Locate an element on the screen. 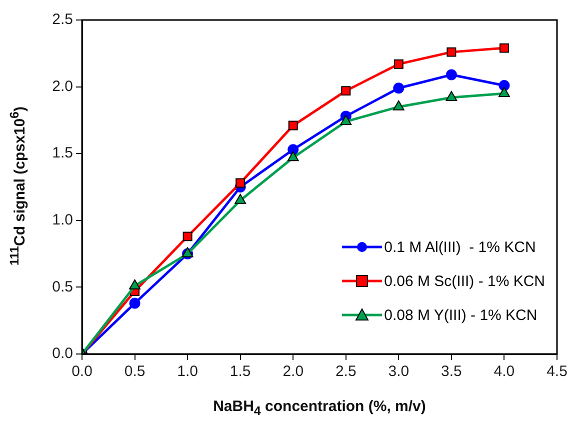 This screenshot has height=421, width=576. x-tick-label: 4.0 is located at coordinates (504, 371).